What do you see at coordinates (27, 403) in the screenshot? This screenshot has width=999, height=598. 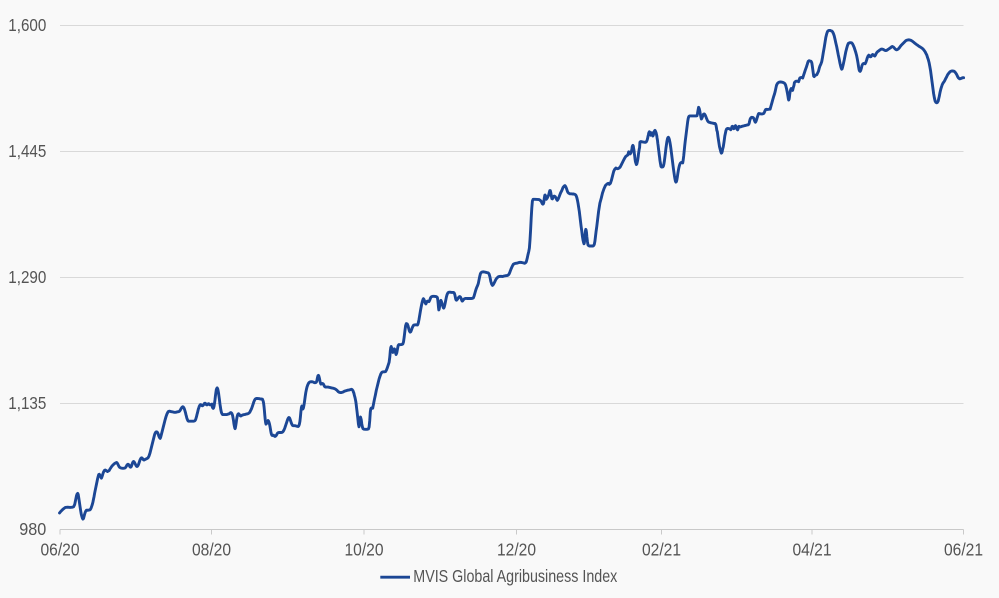 I see `svg-text: 1,135` at bounding box center [27, 403].